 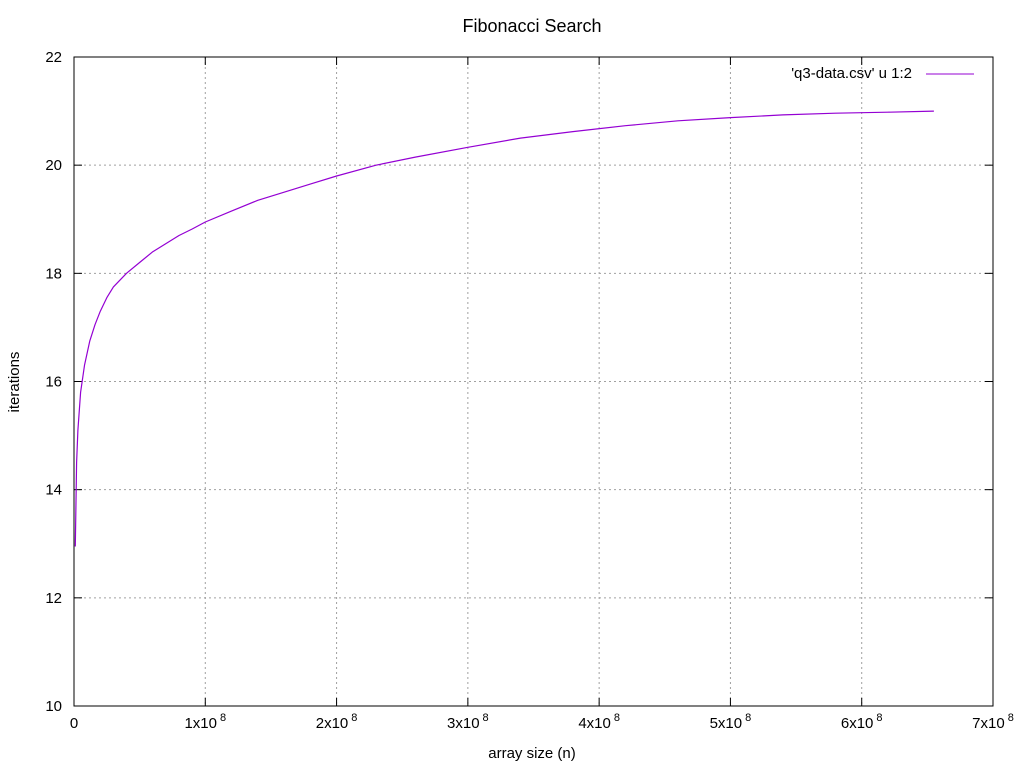 What do you see at coordinates (53, 382) in the screenshot?
I see `y-tick-label: 16` at bounding box center [53, 382].